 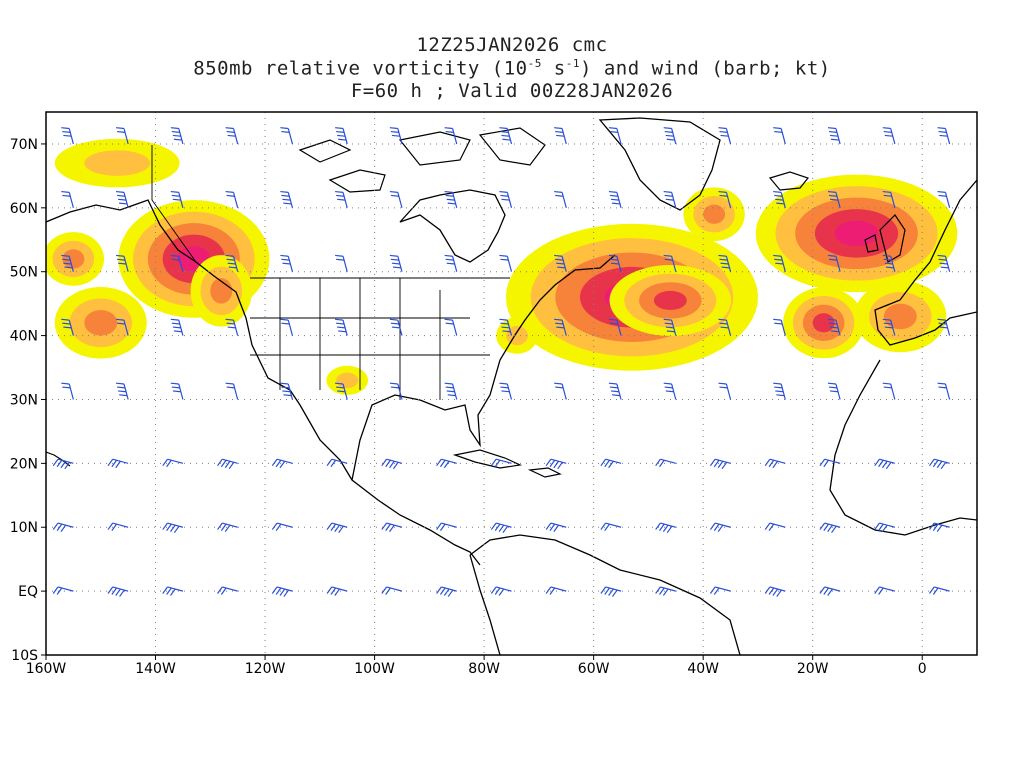 What do you see at coordinates (922, 669) in the screenshot?
I see `lon-label: 0` at bounding box center [922, 669].